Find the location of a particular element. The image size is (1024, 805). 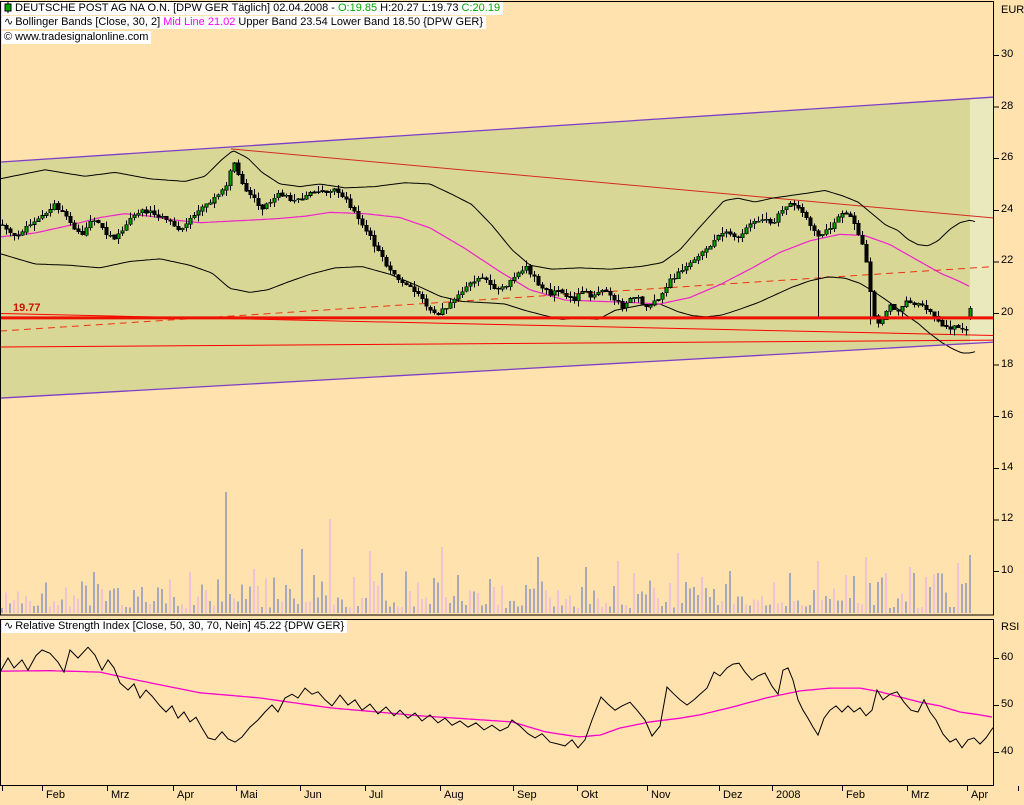

month-label-nov: Nov is located at coordinates (661, 795).